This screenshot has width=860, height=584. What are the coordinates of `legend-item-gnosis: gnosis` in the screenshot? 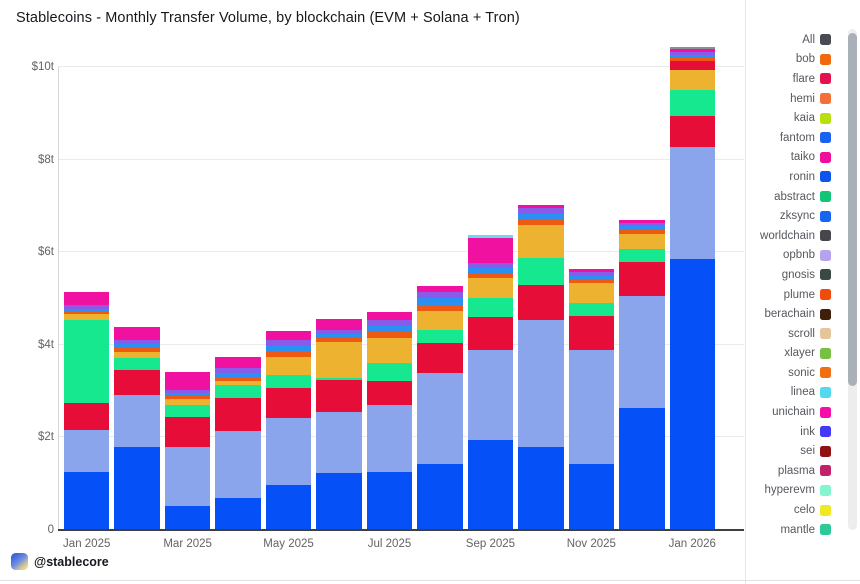 It's located at (796, 275).